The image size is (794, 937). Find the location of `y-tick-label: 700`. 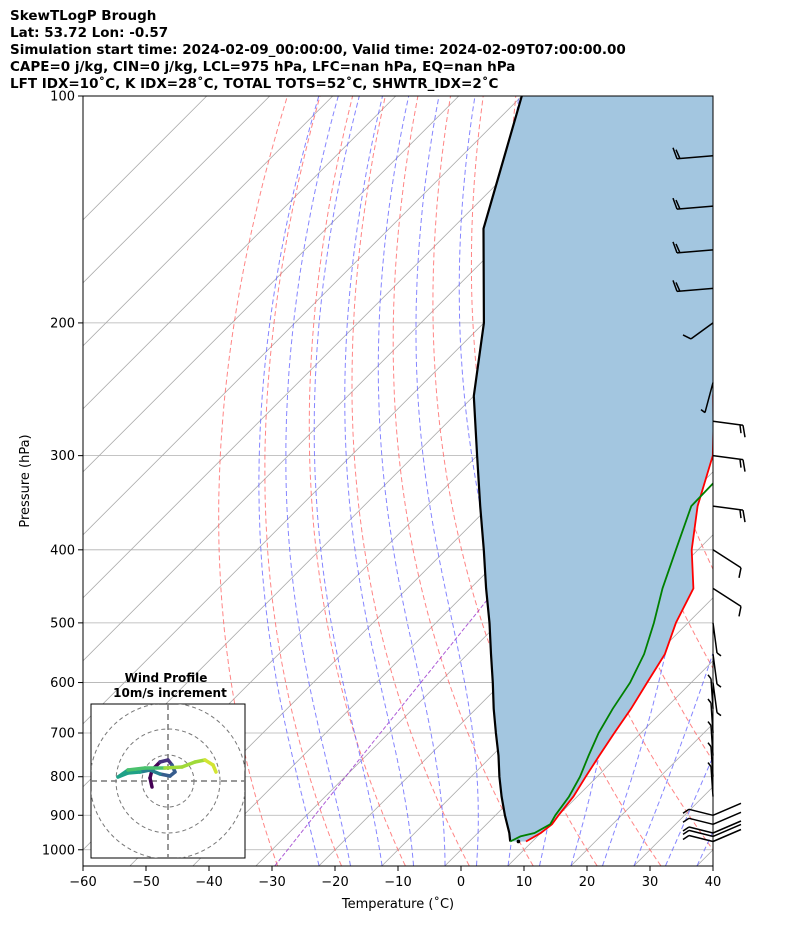

y-tick-label: 700 is located at coordinates (62, 734).